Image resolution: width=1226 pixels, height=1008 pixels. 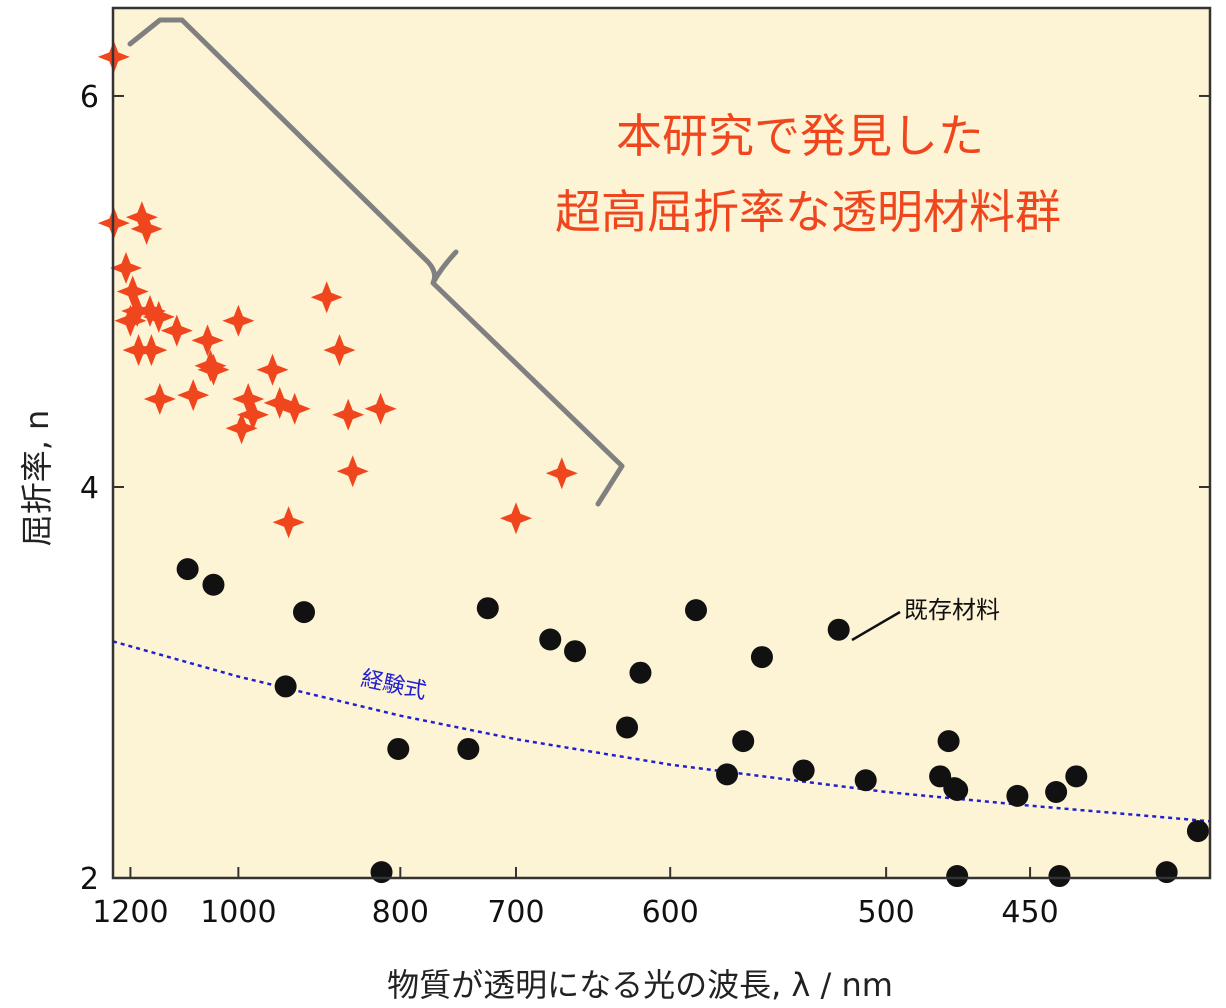 What do you see at coordinates (400, 912) in the screenshot?
I see `x-tick-label: 800` at bounding box center [400, 912].